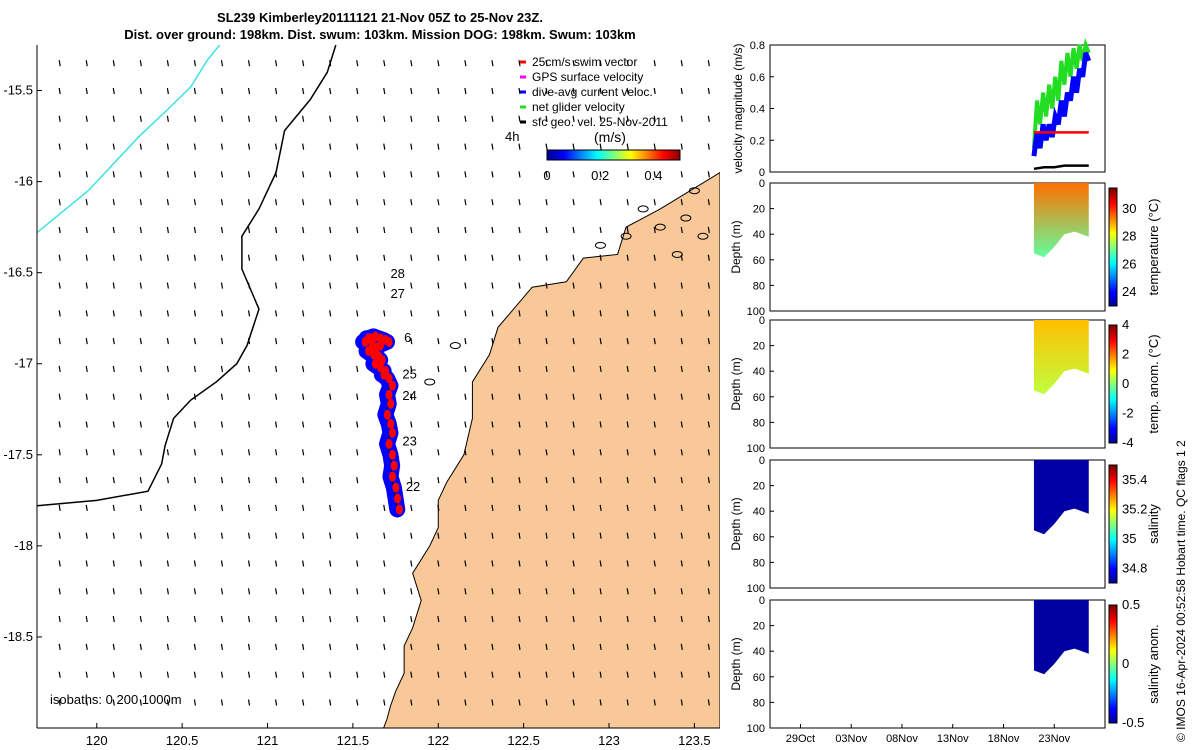 The image size is (1200, 750). Describe the element at coordinates (268, 740) in the screenshot. I see `map-x-tick-label: 121` at that location.